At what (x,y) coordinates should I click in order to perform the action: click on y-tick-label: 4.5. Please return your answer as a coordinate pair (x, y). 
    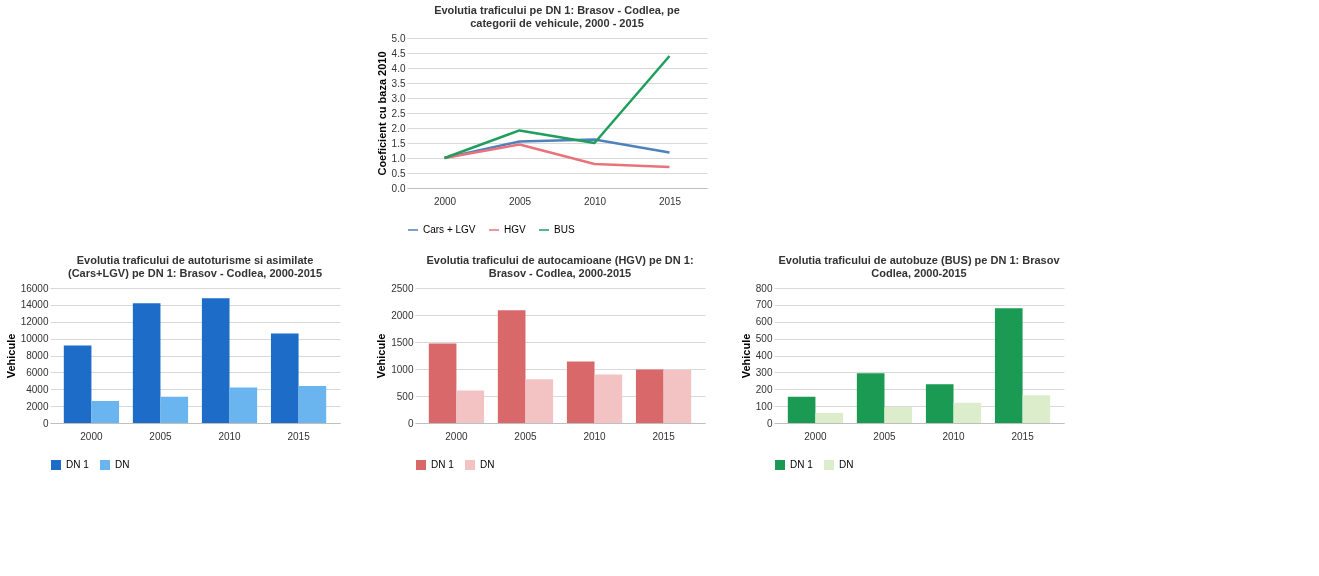
    Looking at the image, I should click on (398, 53).